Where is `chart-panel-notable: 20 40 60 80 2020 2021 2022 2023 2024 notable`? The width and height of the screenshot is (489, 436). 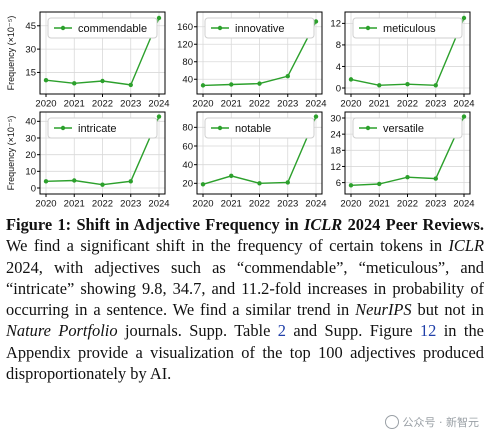 chart-panel-notable: 20 40 60 80 2020 2021 2022 2023 2024 notable is located at coordinates (254, 160).